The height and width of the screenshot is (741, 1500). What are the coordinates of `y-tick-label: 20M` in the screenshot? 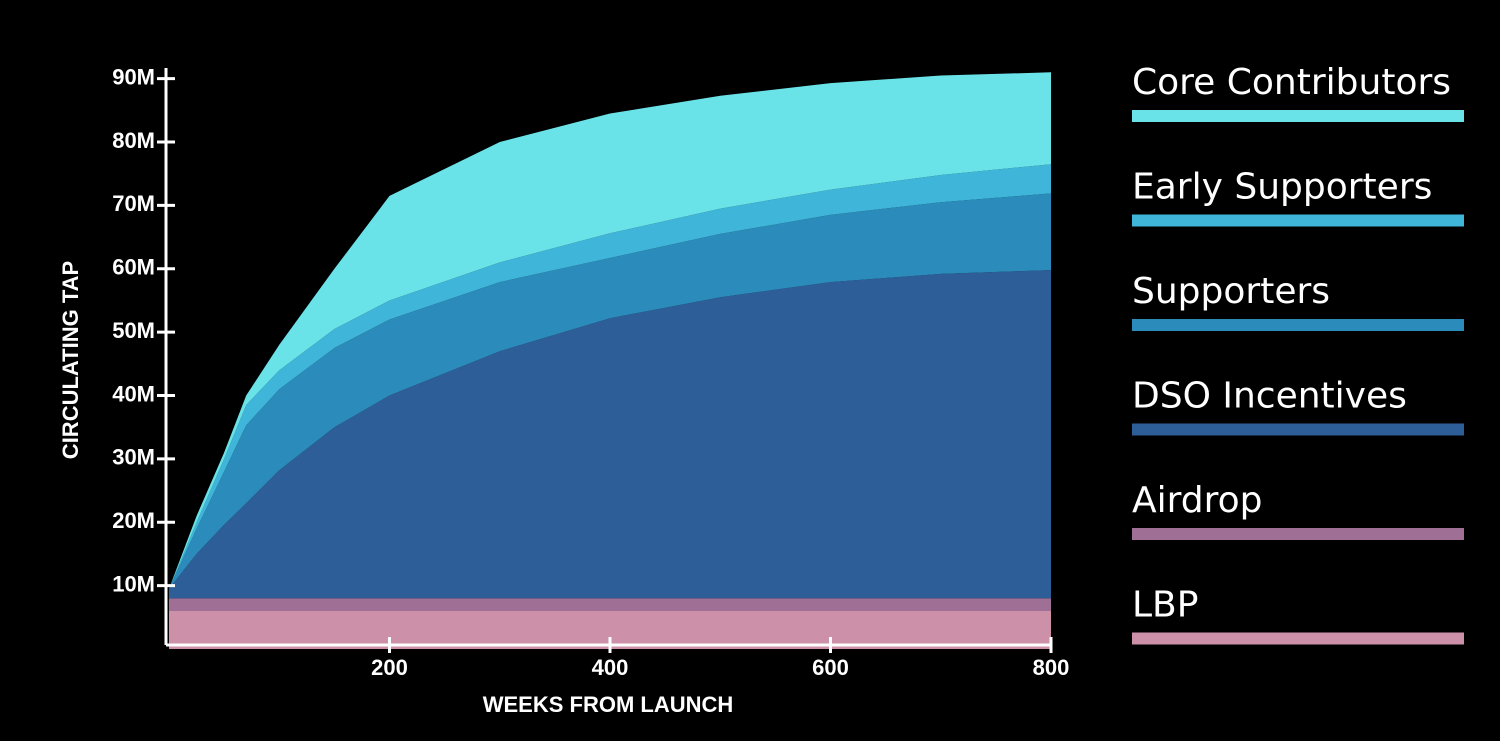 It's located at (133, 520).